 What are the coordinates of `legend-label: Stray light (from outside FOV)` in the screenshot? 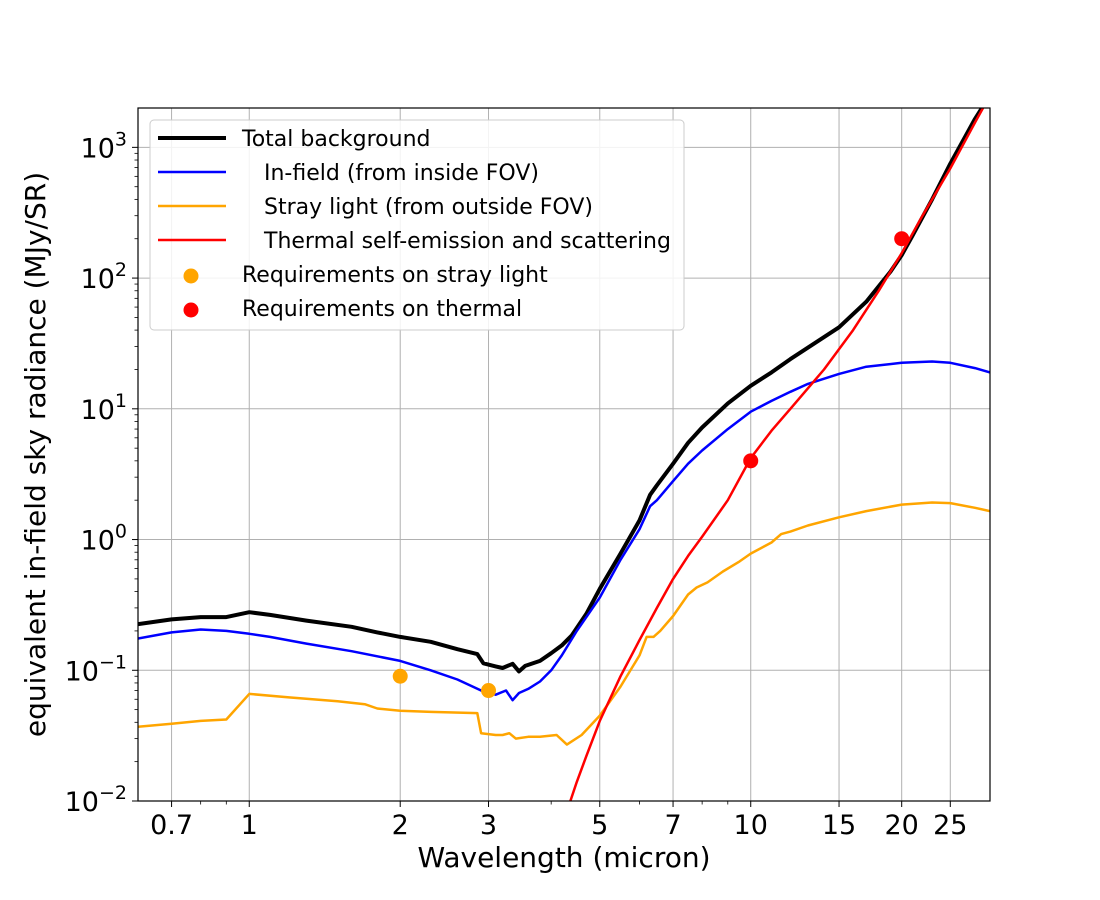 It's located at (428, 207).